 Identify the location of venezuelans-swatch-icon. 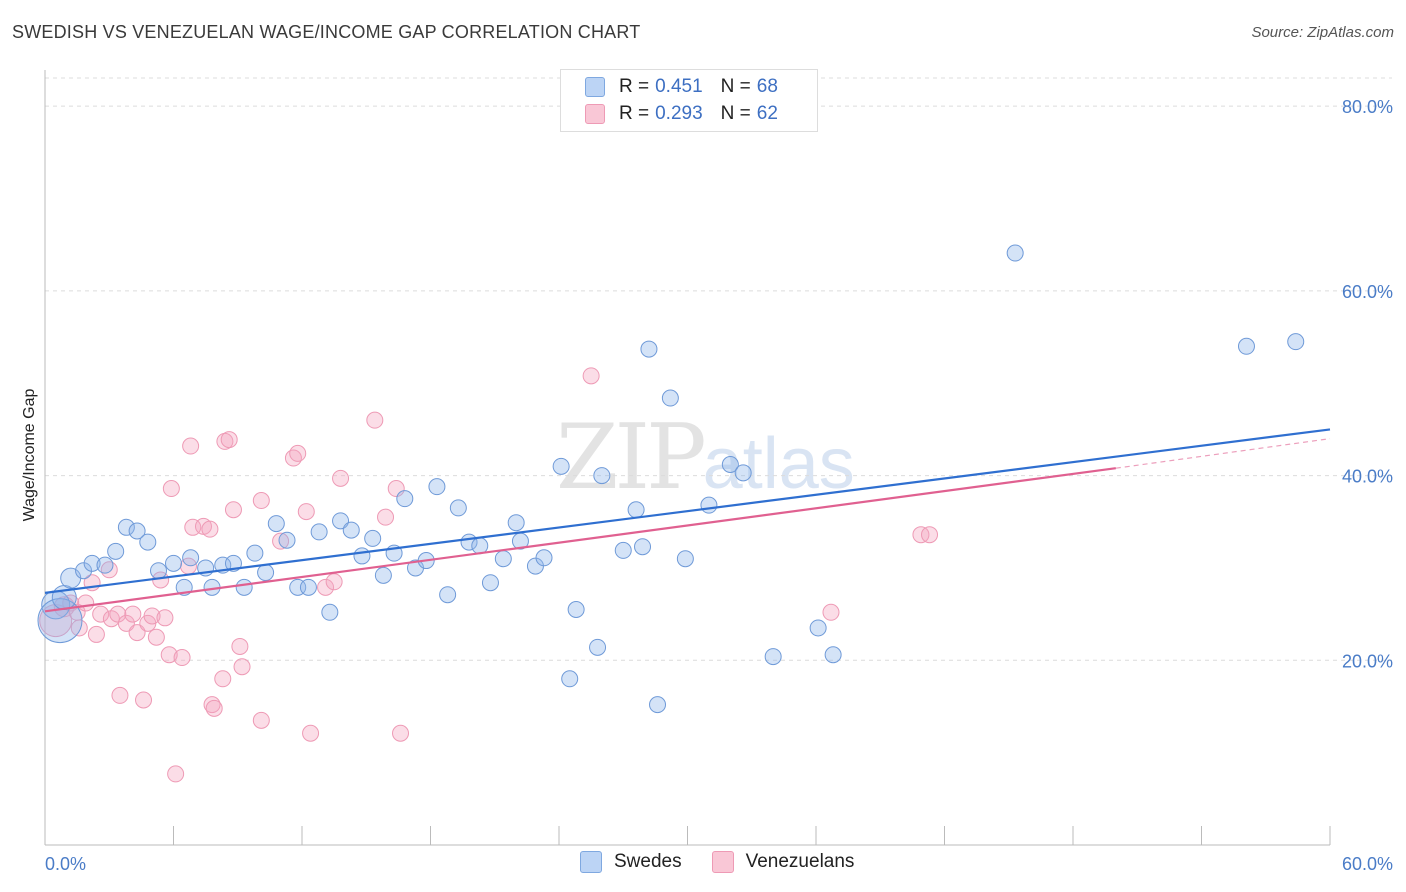
(595, 114).